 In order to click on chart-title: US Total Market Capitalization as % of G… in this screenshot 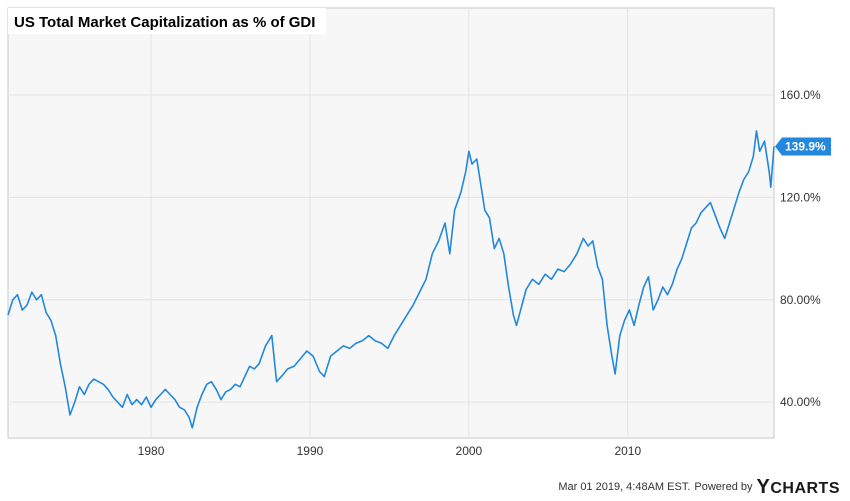, I will do `click(164, 22)`.